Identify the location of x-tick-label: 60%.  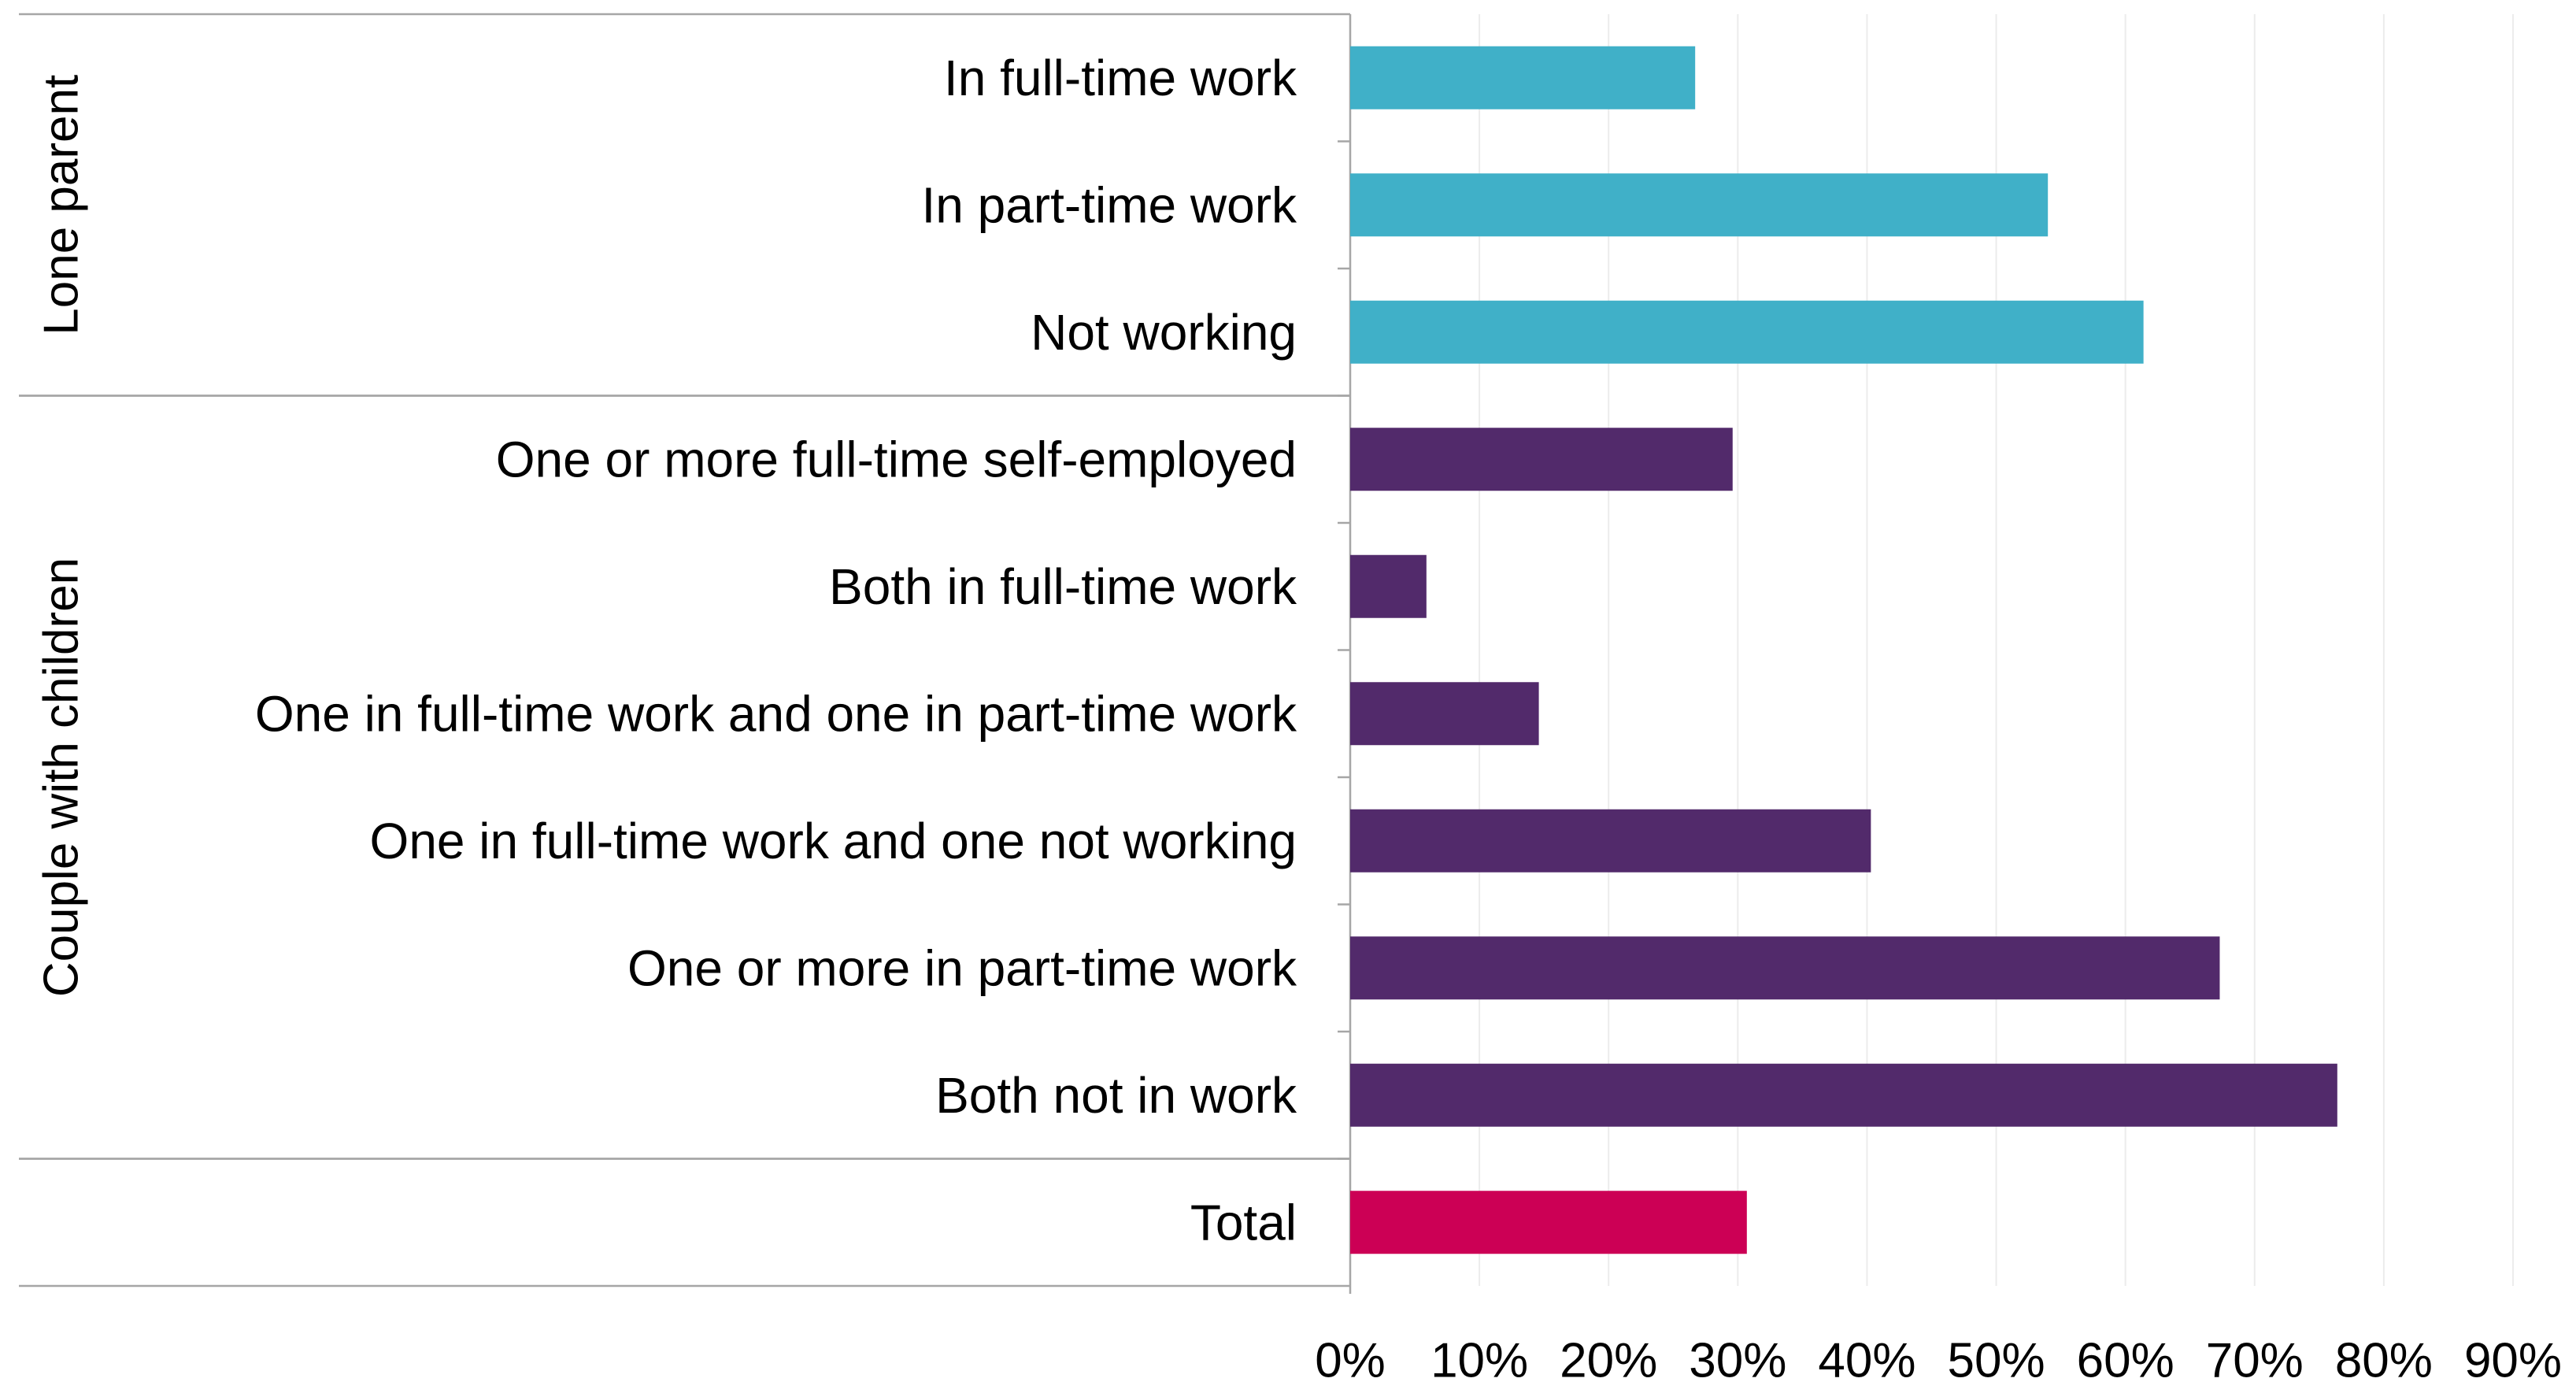
(2125, 1358).